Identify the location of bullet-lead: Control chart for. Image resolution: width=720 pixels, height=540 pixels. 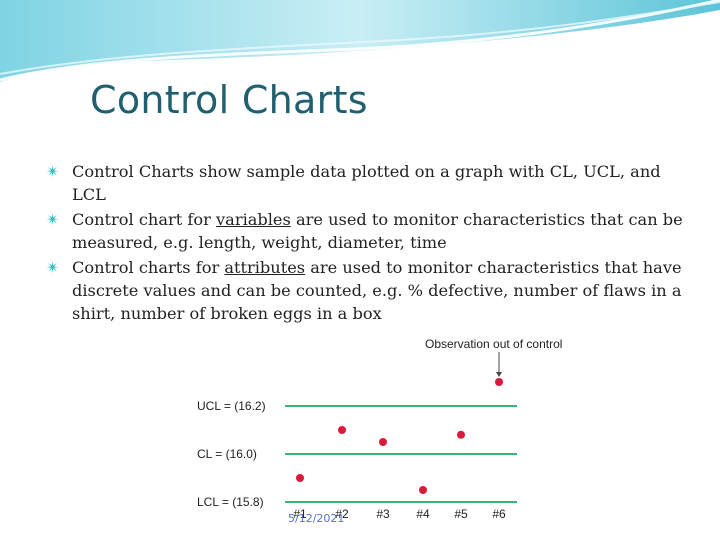
(144, 219).